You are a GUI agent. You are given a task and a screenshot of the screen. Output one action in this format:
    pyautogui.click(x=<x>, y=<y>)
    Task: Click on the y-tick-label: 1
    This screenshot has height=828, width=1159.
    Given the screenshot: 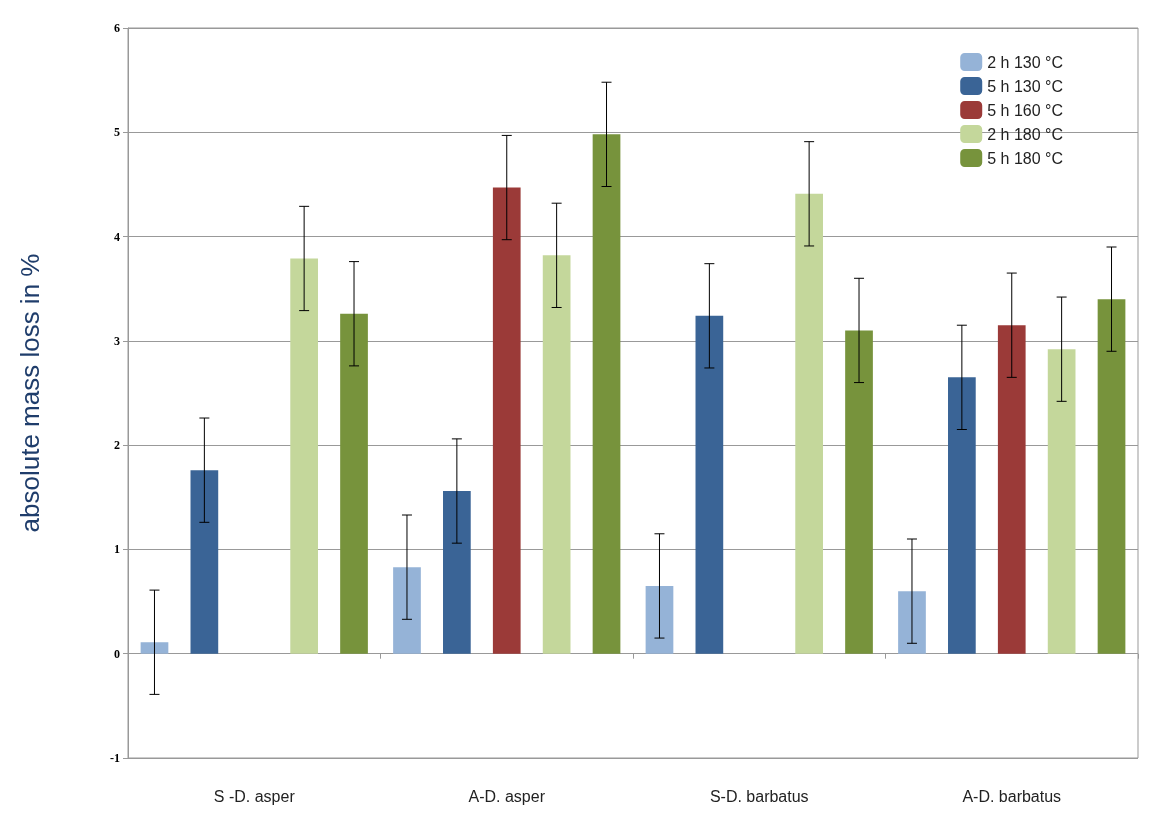 What is the action you would take?
    pyautogui.click(x=117, y=549)
    